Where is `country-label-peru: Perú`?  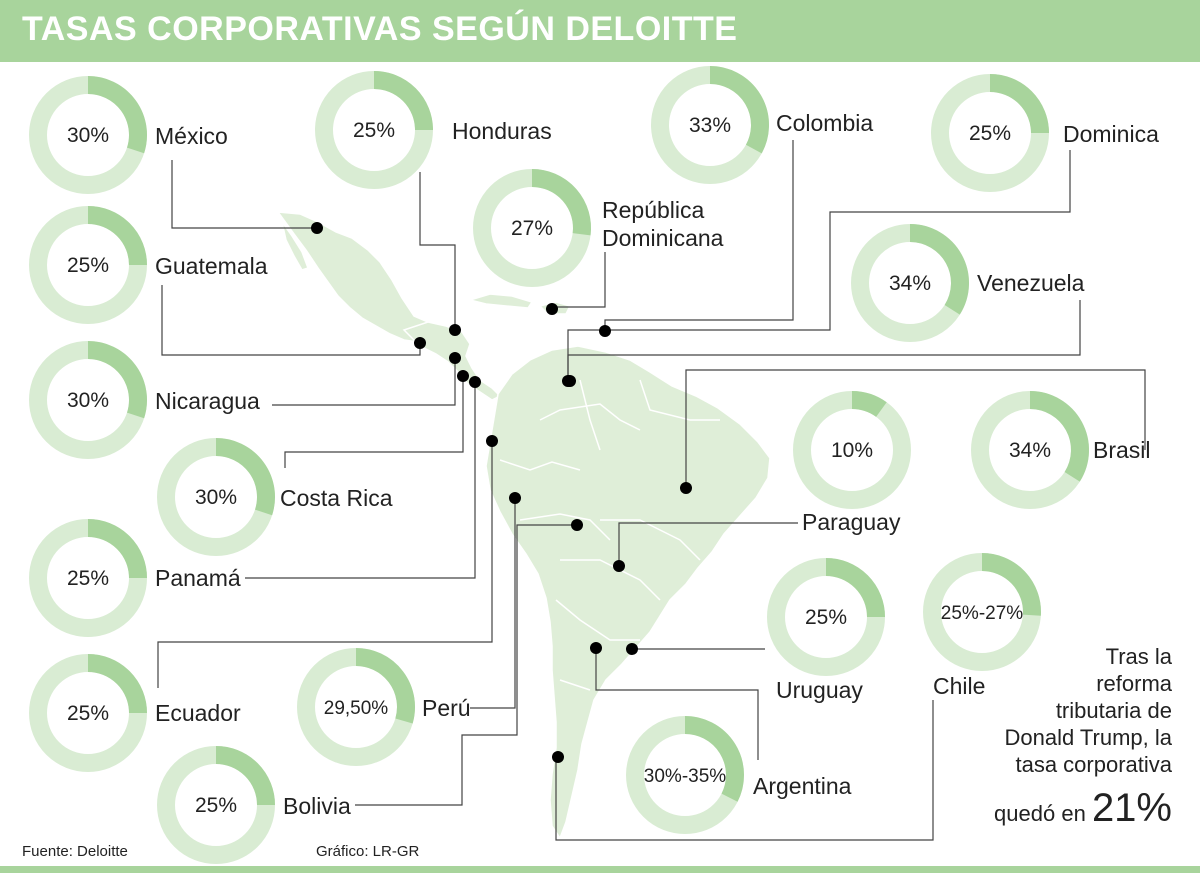 country-label-peru: Perú is located at coordinates (446, 708).